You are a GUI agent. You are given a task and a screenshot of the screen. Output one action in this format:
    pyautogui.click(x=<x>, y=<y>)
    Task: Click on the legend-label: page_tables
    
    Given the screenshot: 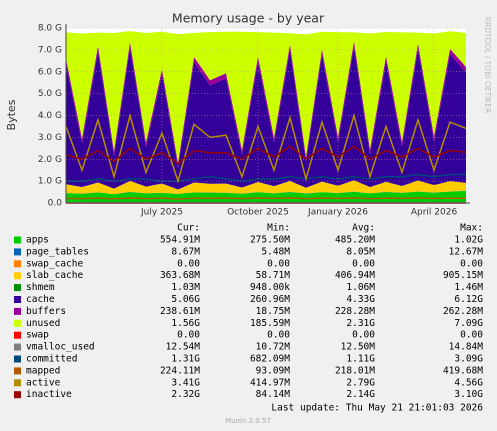 What is the action you would take?
    pyautogui.click(x=57, y=251)
    